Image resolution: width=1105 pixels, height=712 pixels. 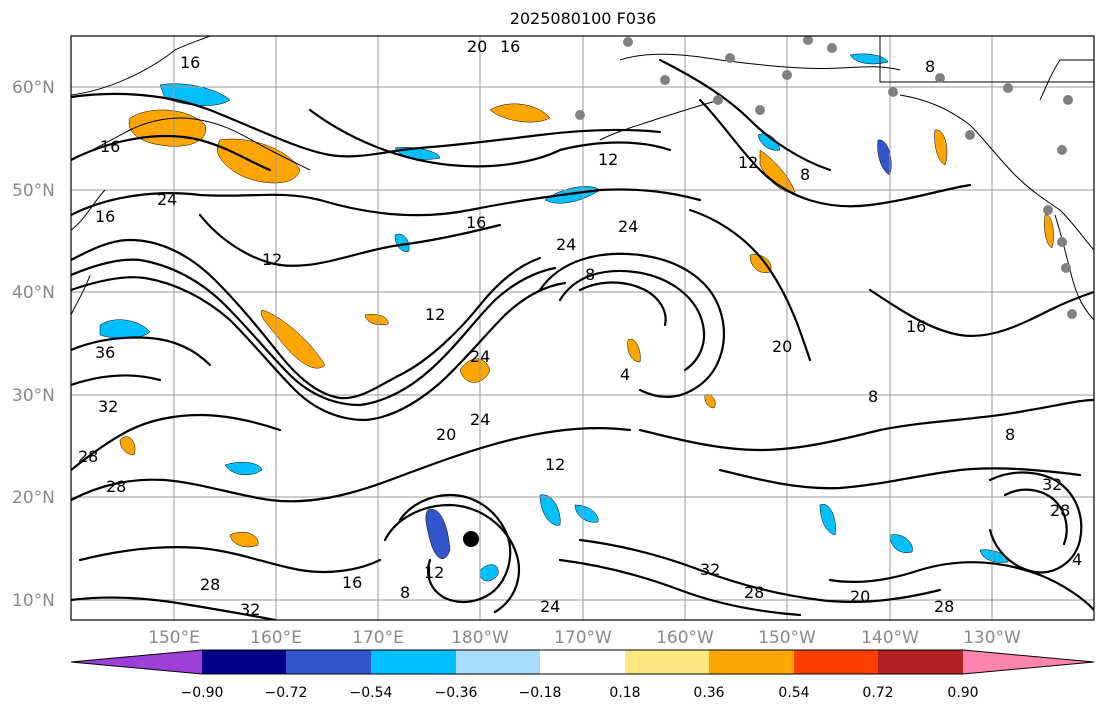 I want to click on storm-center-marker, so click(x=471, y=539).